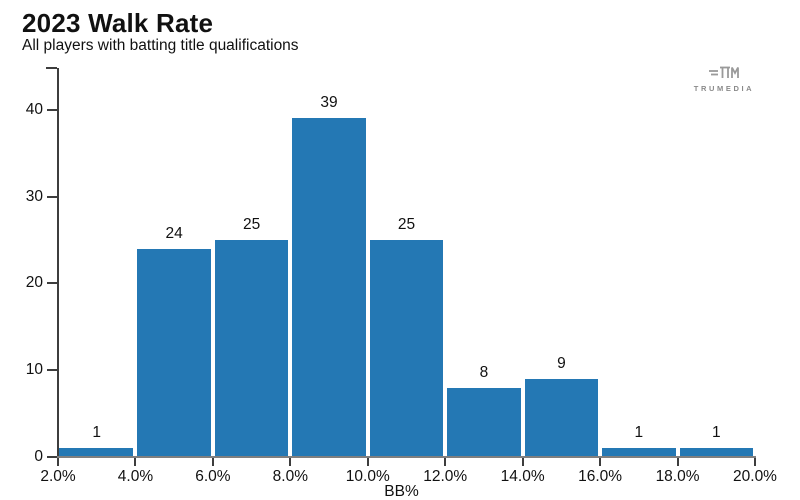 This screenshot has width=800, height=500. I want to click on bar-value-label: 39, so click(329, 103).